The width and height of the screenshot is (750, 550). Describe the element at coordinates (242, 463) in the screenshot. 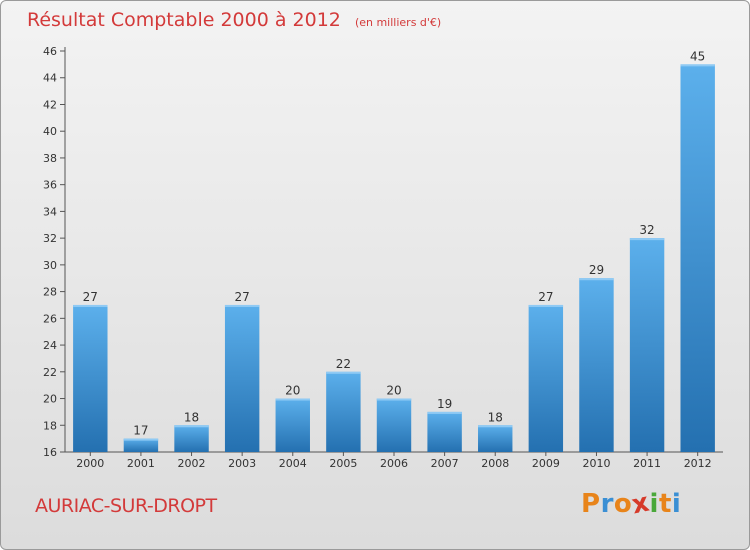

I see `x-tick-label: 2003` at that location.